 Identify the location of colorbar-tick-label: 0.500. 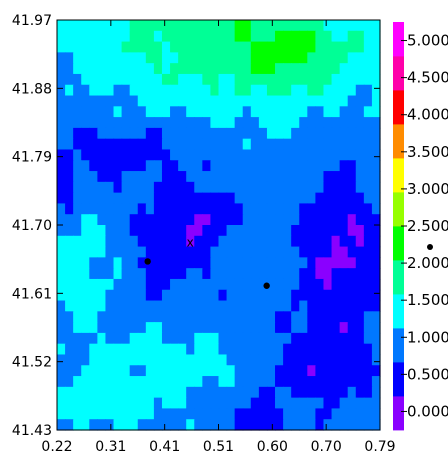
(427, 374).